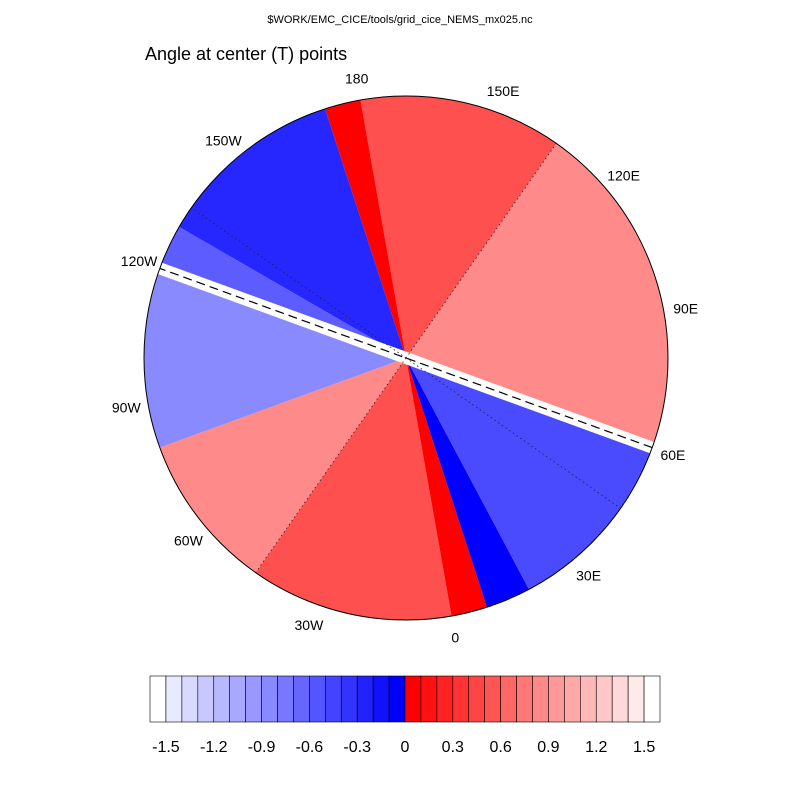 Image resolution: width=800 pixels, height=800 pixels. Describe the element at coordinates (262, 747) in the screenshot. I see `colorbar-tick-label: -0.9` at that location.